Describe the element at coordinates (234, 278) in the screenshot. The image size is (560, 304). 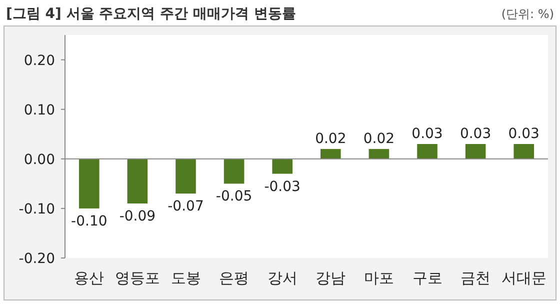
I see `x-tick-label: 은평` at that location.